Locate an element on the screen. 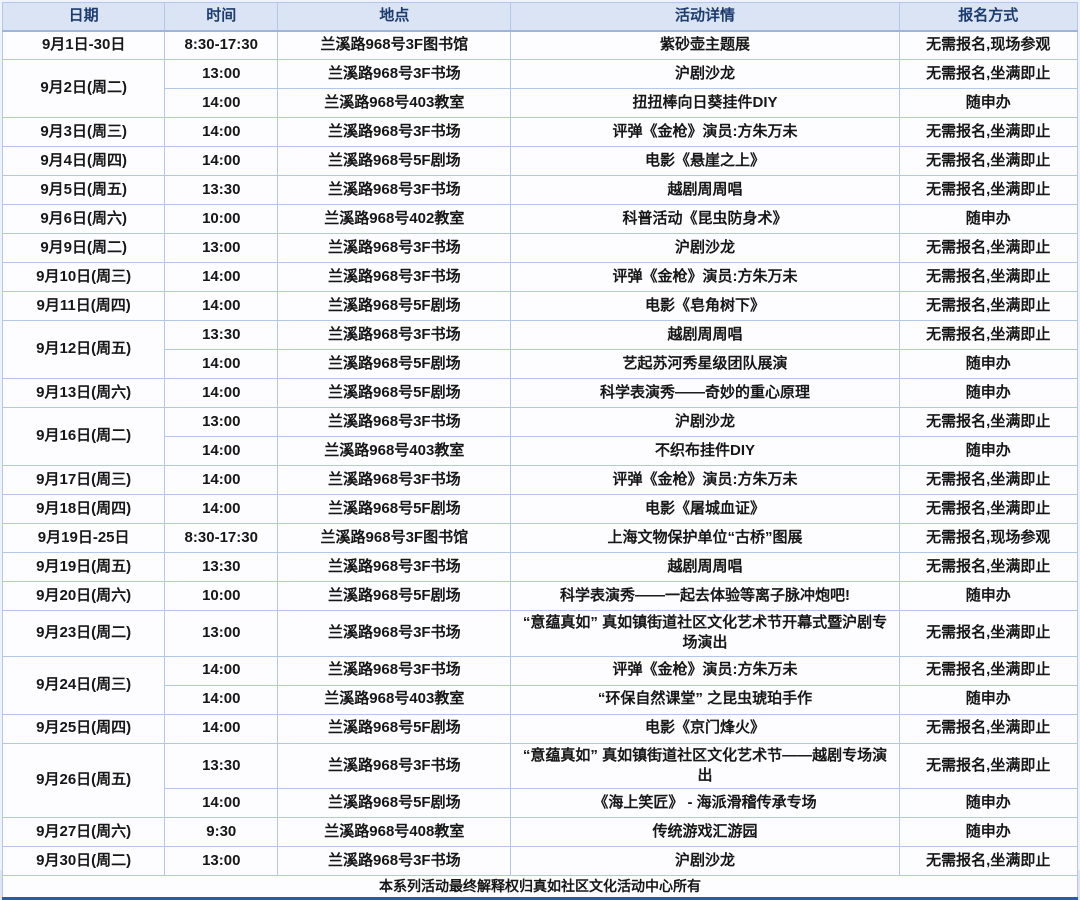 This screenshot has height=900, width=1080. column-header-date: 日期 is located at coordinates (83, 17).